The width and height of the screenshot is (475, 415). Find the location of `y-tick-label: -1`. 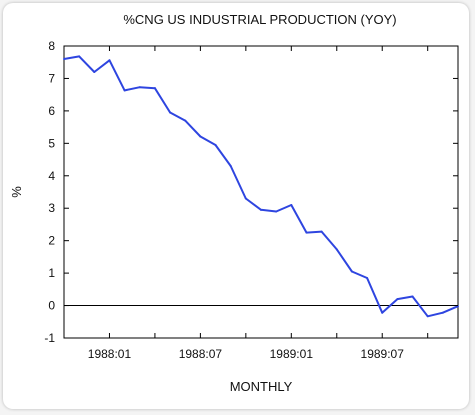

y-tick-label: -1 is located at coordinates (49, 338).